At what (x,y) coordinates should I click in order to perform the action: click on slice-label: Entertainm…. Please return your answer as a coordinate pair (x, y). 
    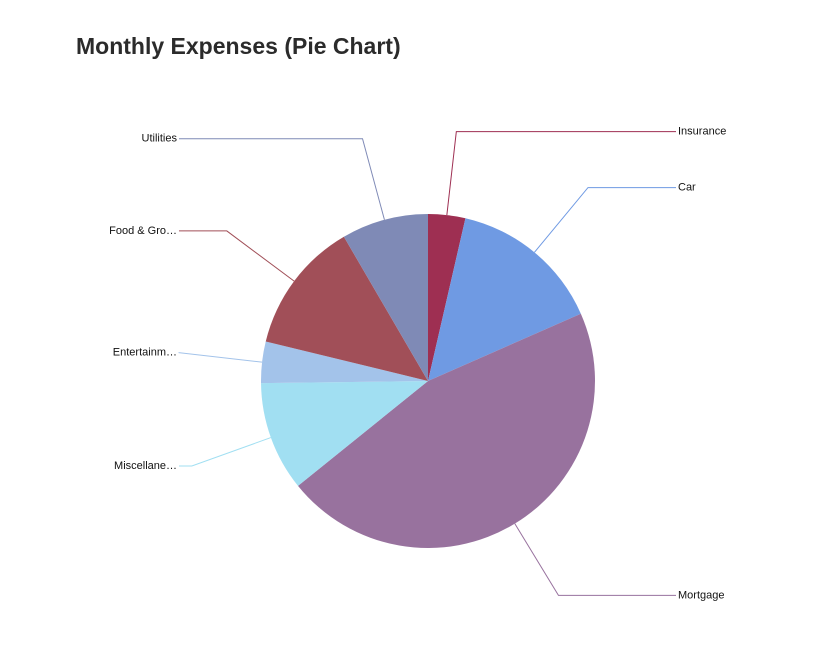
    Looking at the image, I should click on (145, 353).